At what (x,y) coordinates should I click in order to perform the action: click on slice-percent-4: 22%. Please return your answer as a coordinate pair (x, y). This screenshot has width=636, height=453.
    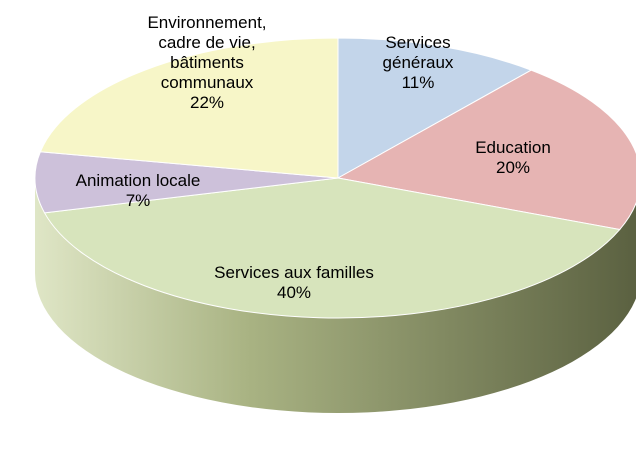
    Looking at the image, I should click on (207, 102).